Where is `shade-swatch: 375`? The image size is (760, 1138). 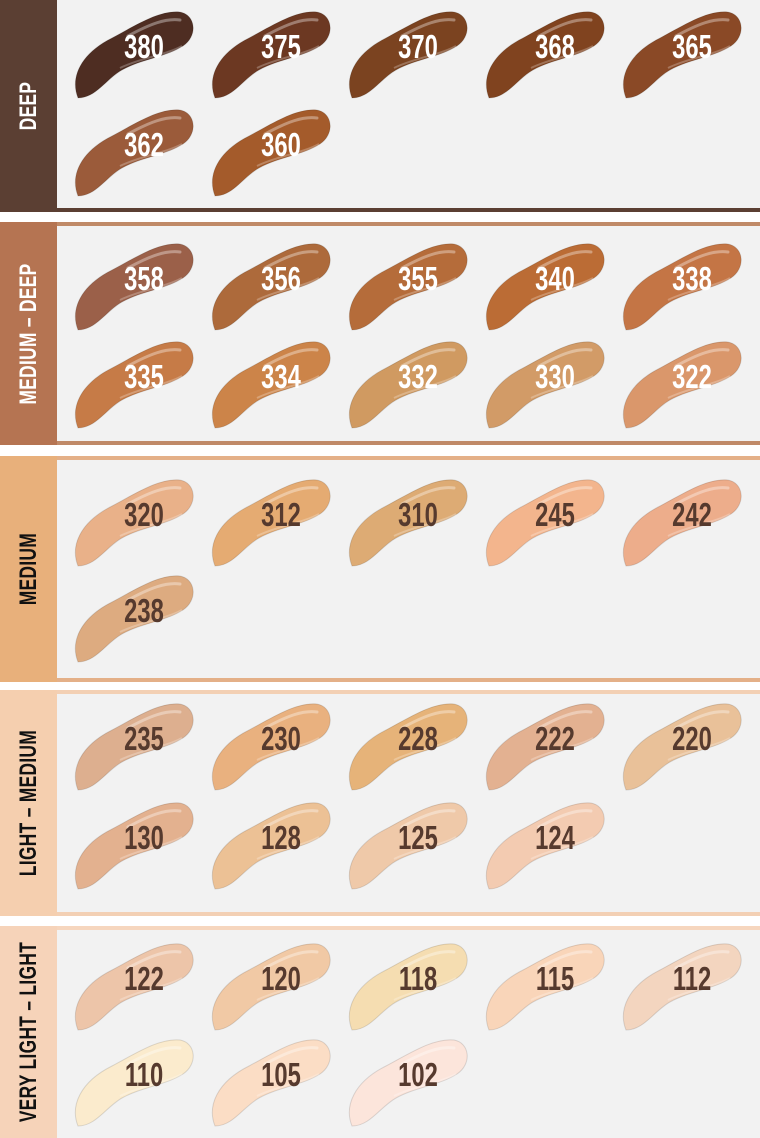 shade-swatch: 375 is located at coordinates (271, 54).